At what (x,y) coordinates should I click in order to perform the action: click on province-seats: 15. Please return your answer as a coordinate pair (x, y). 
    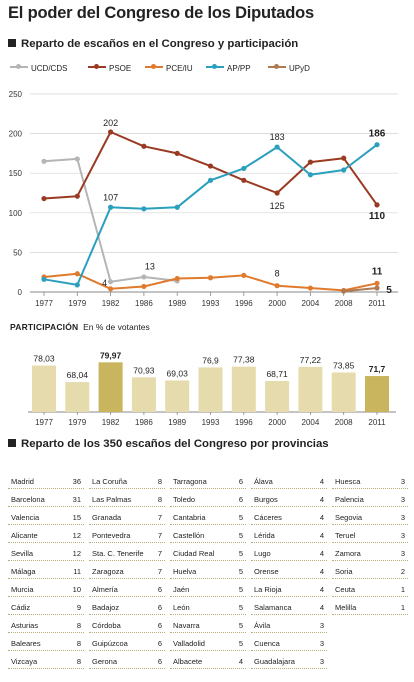
    Looking at the image, I should click on (76, 517).